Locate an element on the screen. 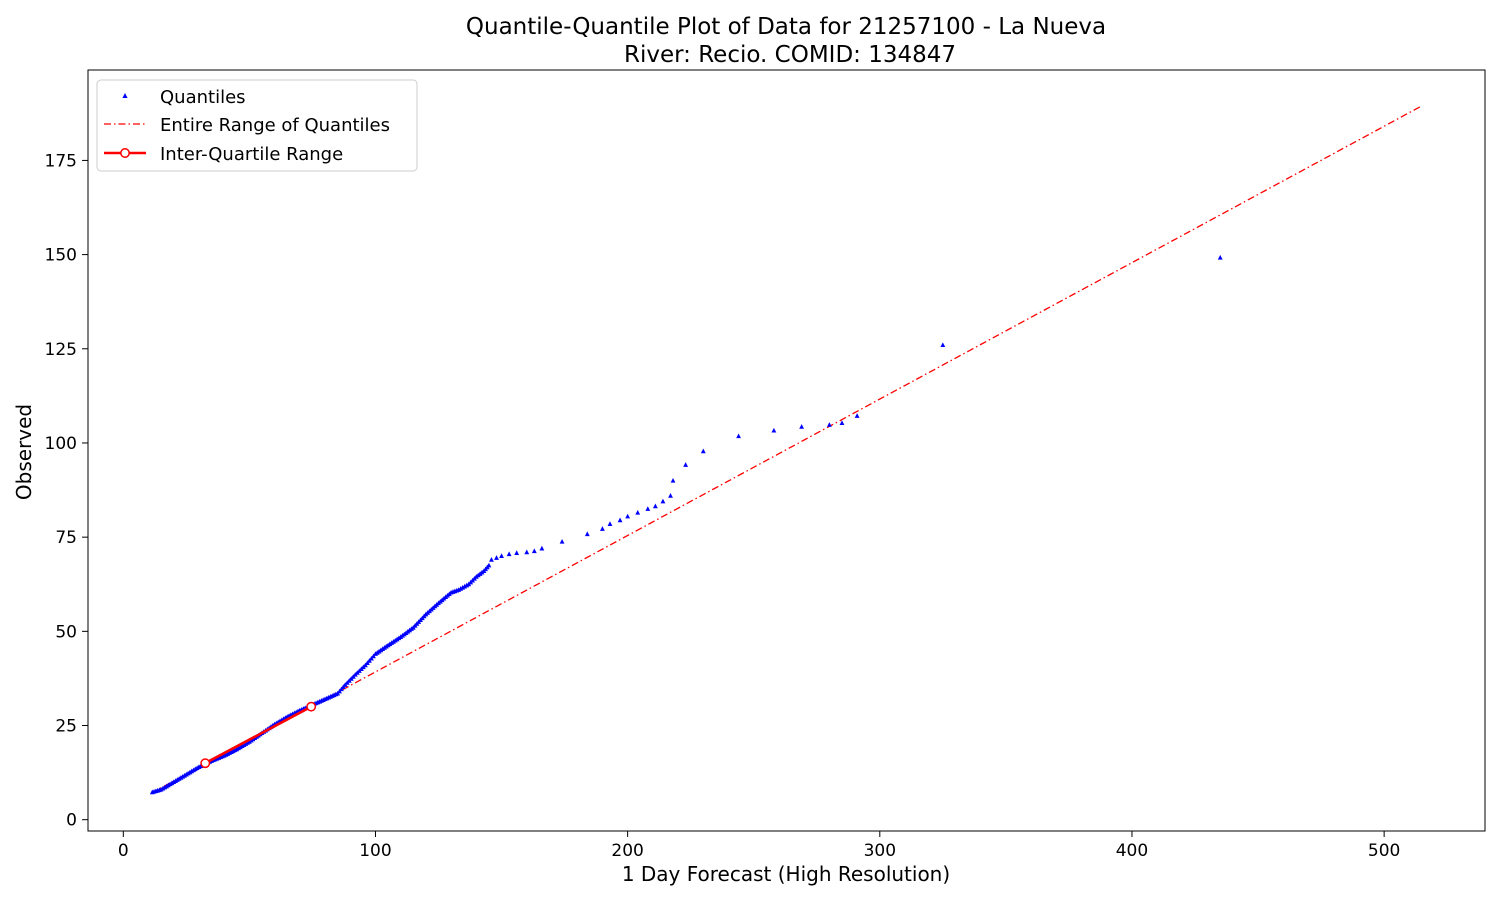 The image size is (1500, 900). y-tick-label: 50 is located at coordinates (66, 632).